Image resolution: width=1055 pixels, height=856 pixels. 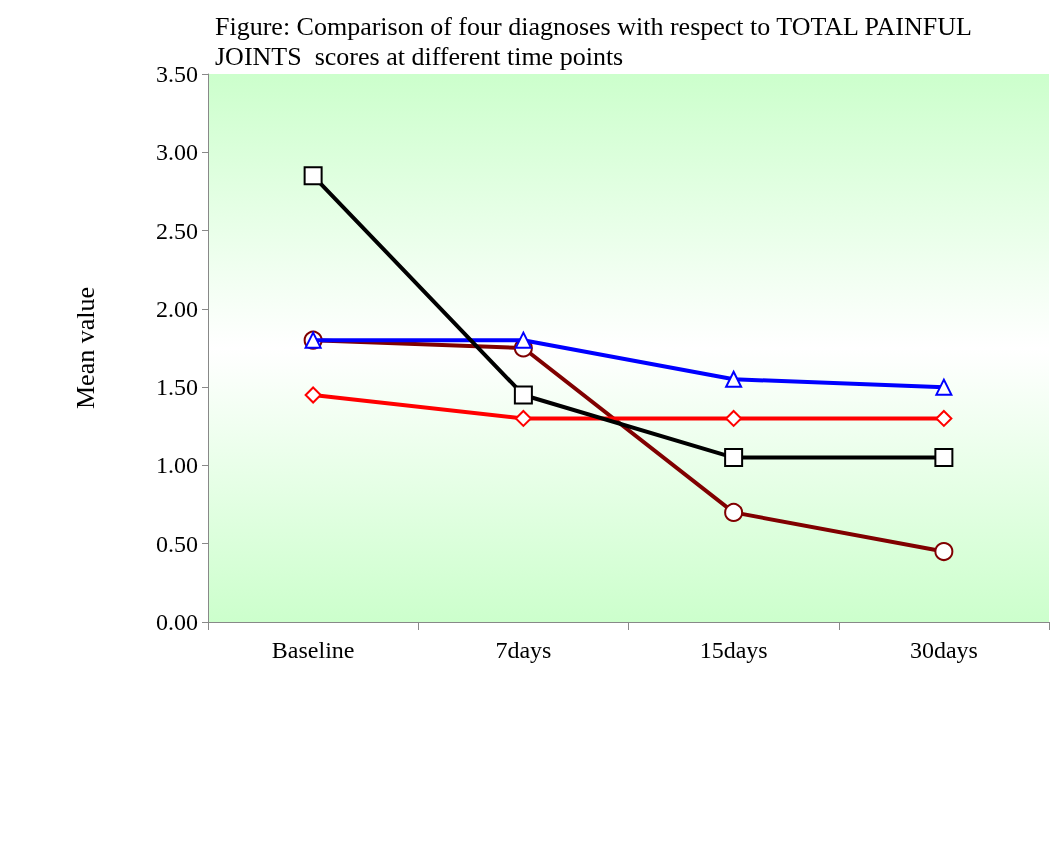 What do you see at coordinates (177, 74) in the screenshot?
I see `y-tick-label: 3.50` at bounding box center [177, 74].